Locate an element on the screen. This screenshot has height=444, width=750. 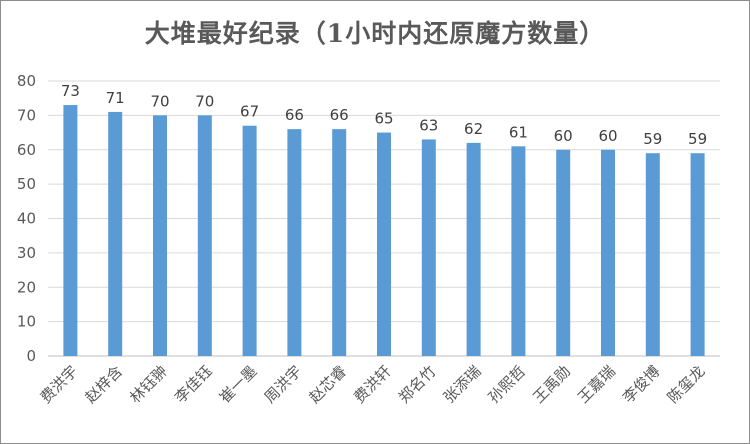
x-tick-label: 张添瑞 is located at coordinates (462, 384).